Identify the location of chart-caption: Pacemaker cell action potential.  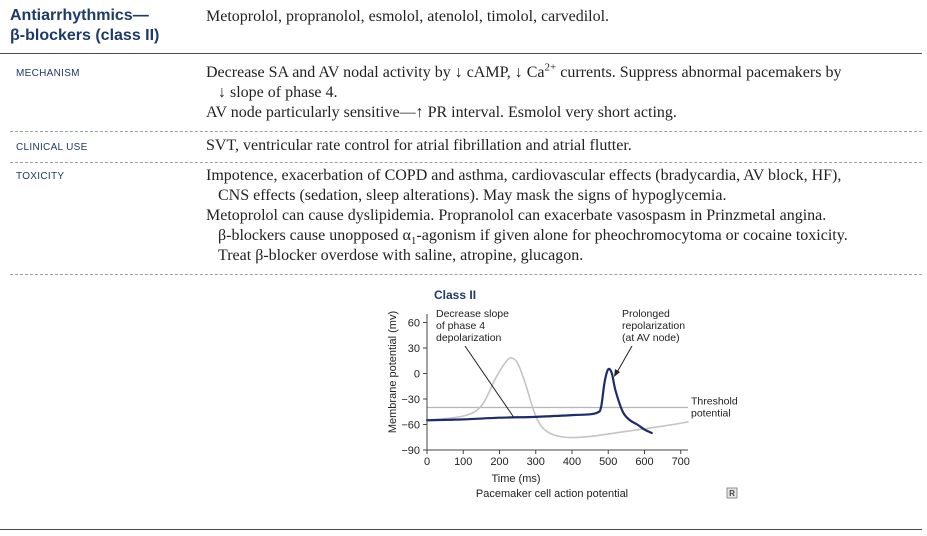
(552, 494).